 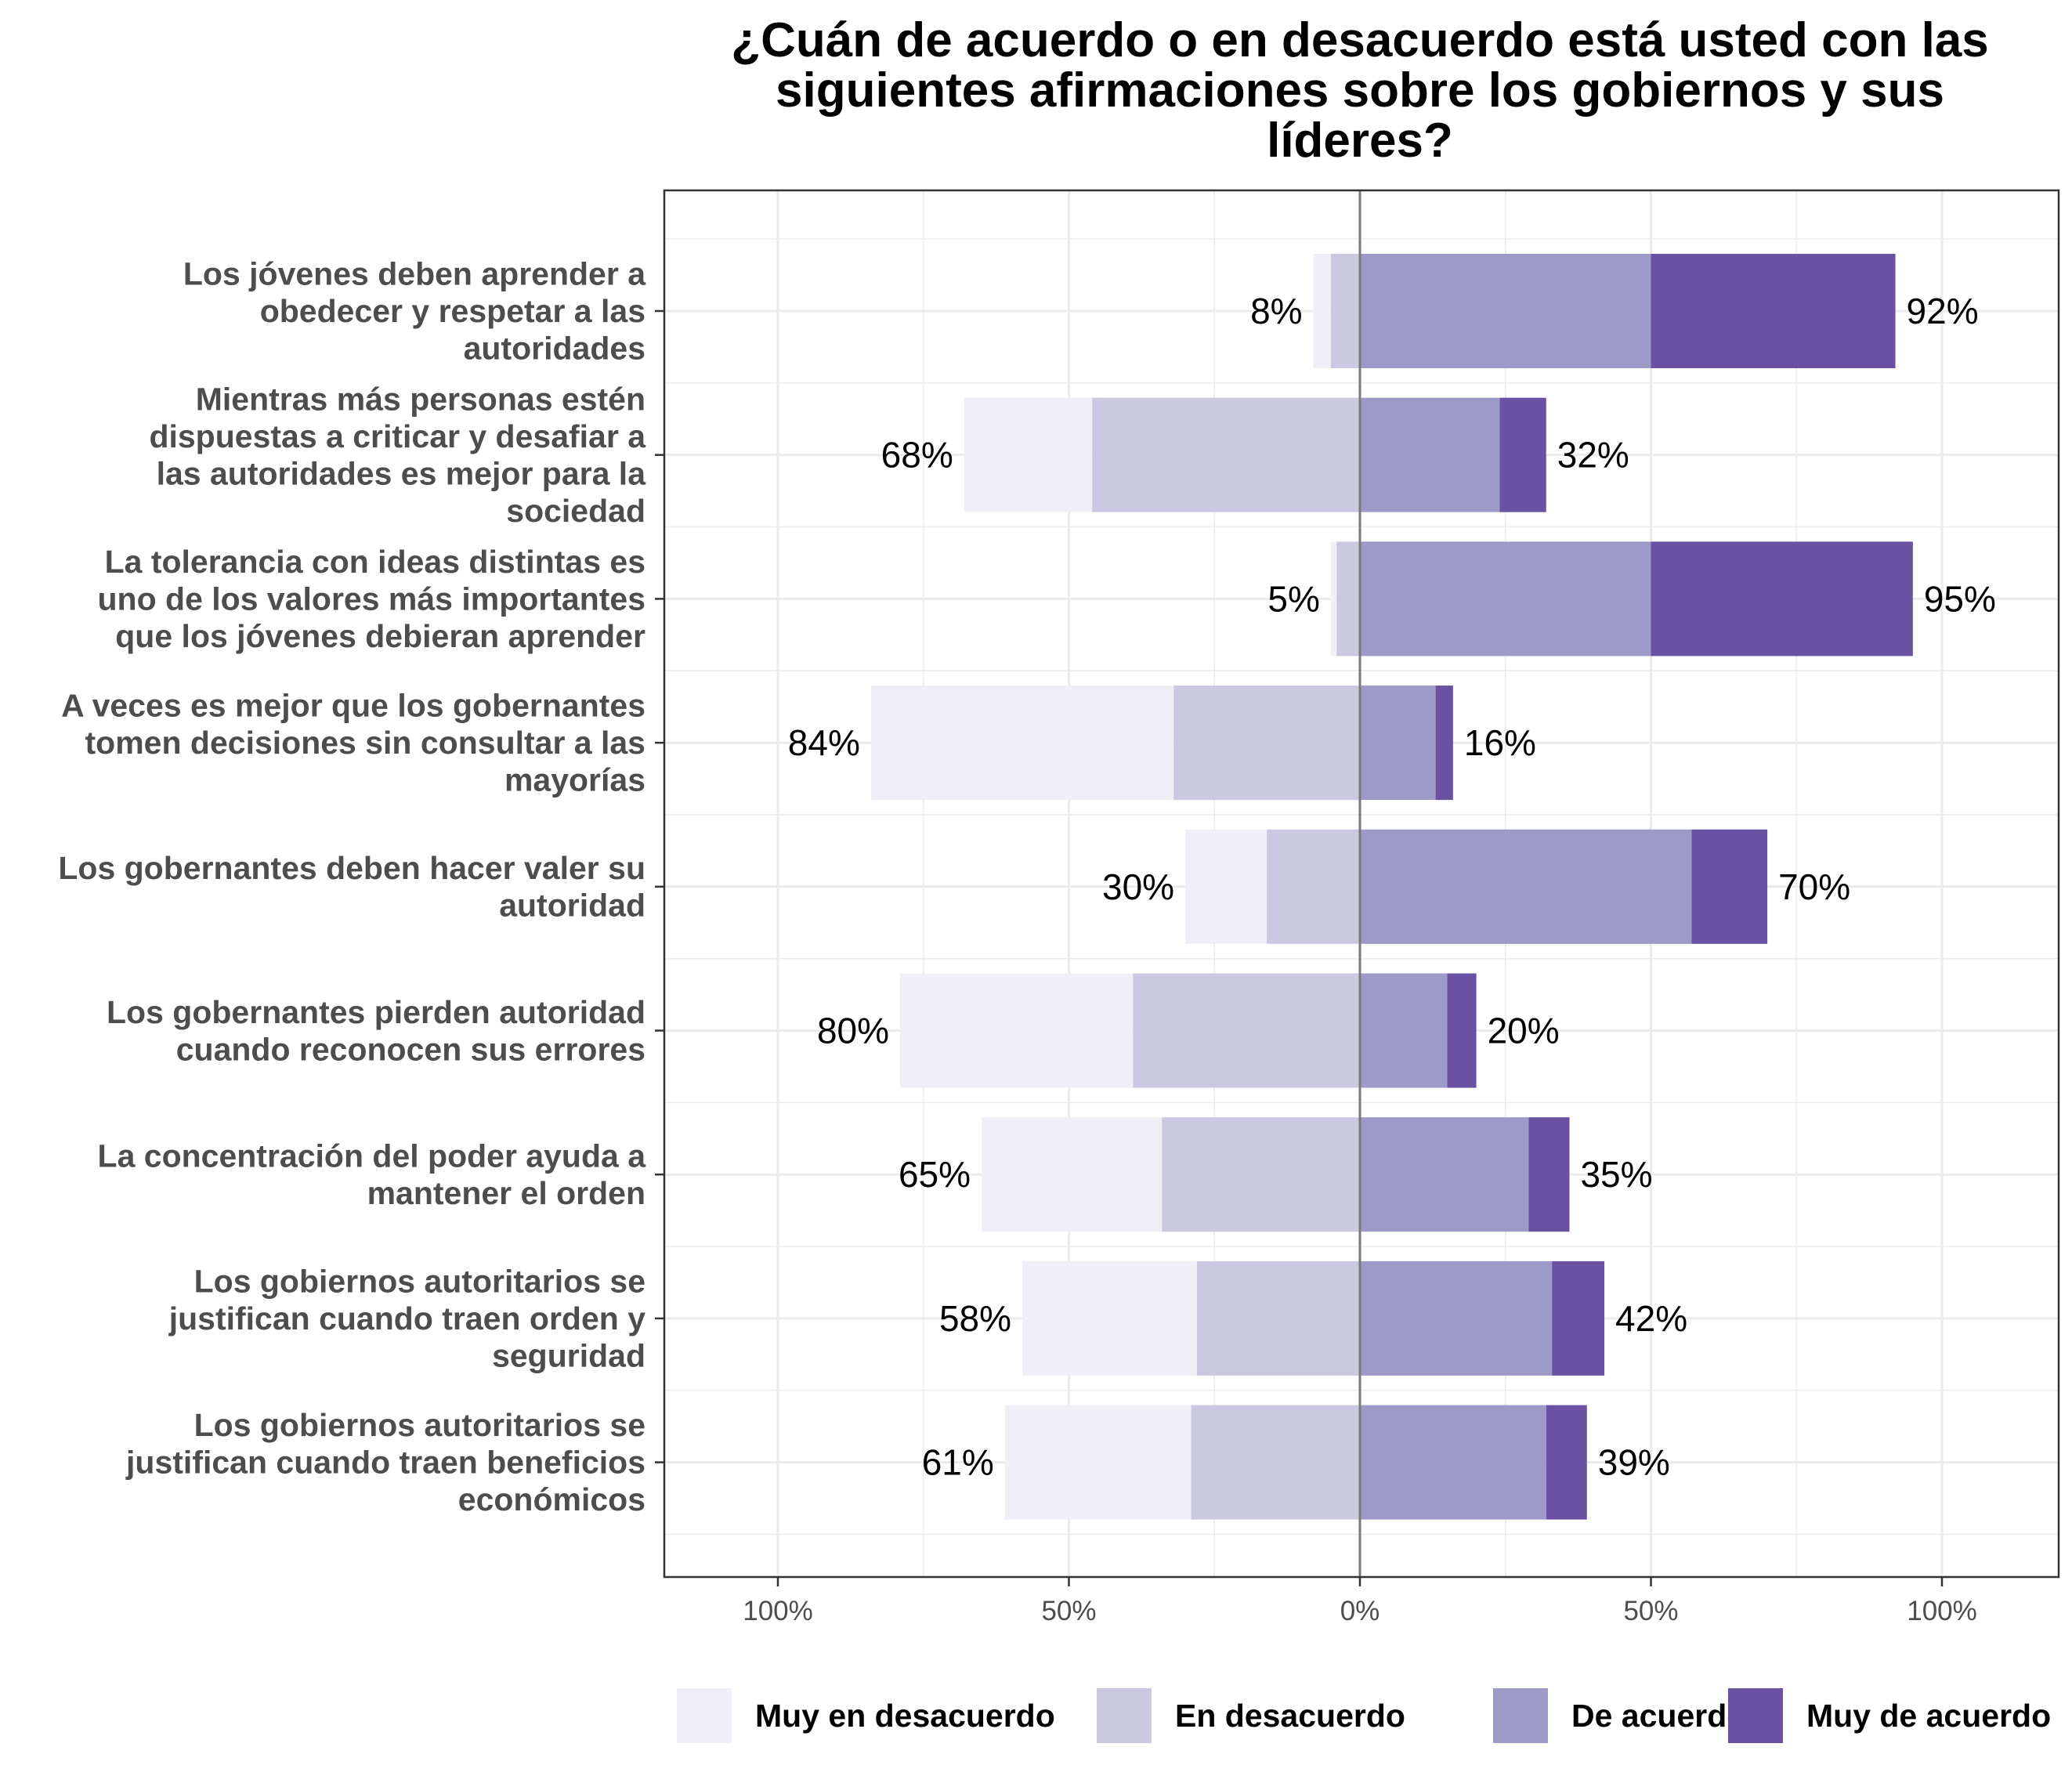 What do you see at coordinates (406, 1318) in the screenshot?
I see `category-label-line: justifican cuando traen orden y` at bounding box center [406, 1318].